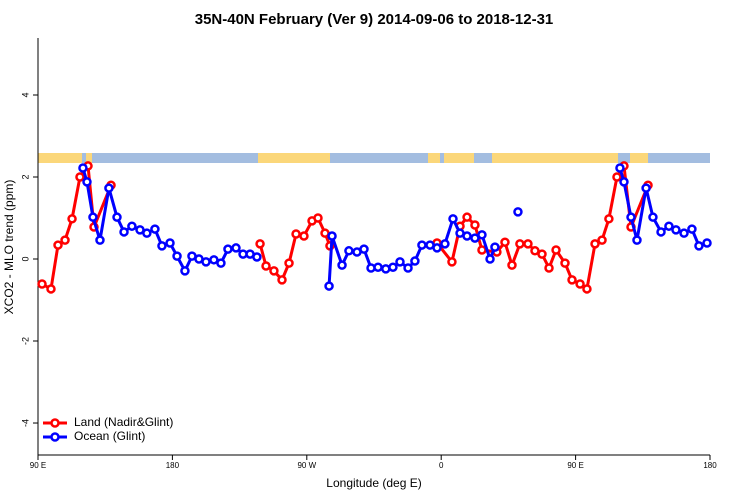 The image size is (750, 500). Describe the element at coordinates (25, 258) in the screenshot. I see `y-tick-label: 0` at that location.